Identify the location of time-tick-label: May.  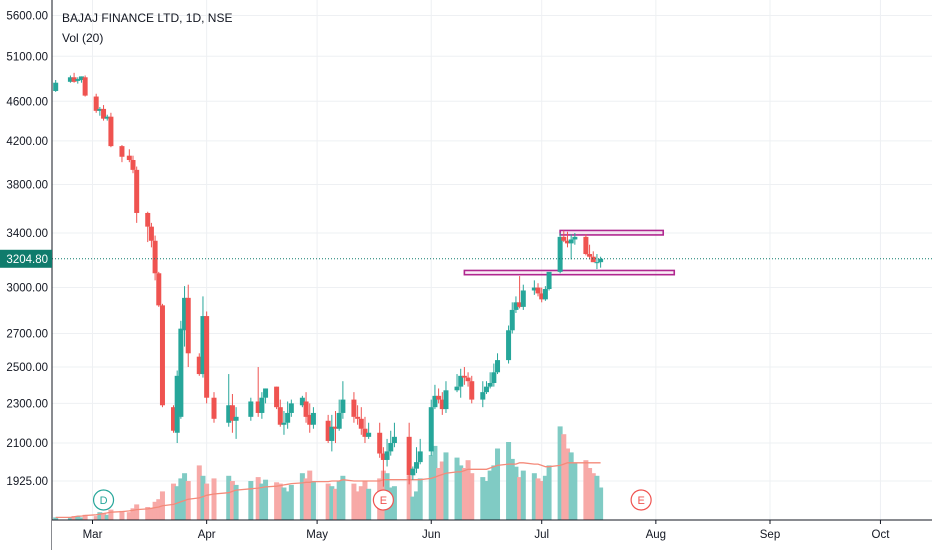
(317, 535).